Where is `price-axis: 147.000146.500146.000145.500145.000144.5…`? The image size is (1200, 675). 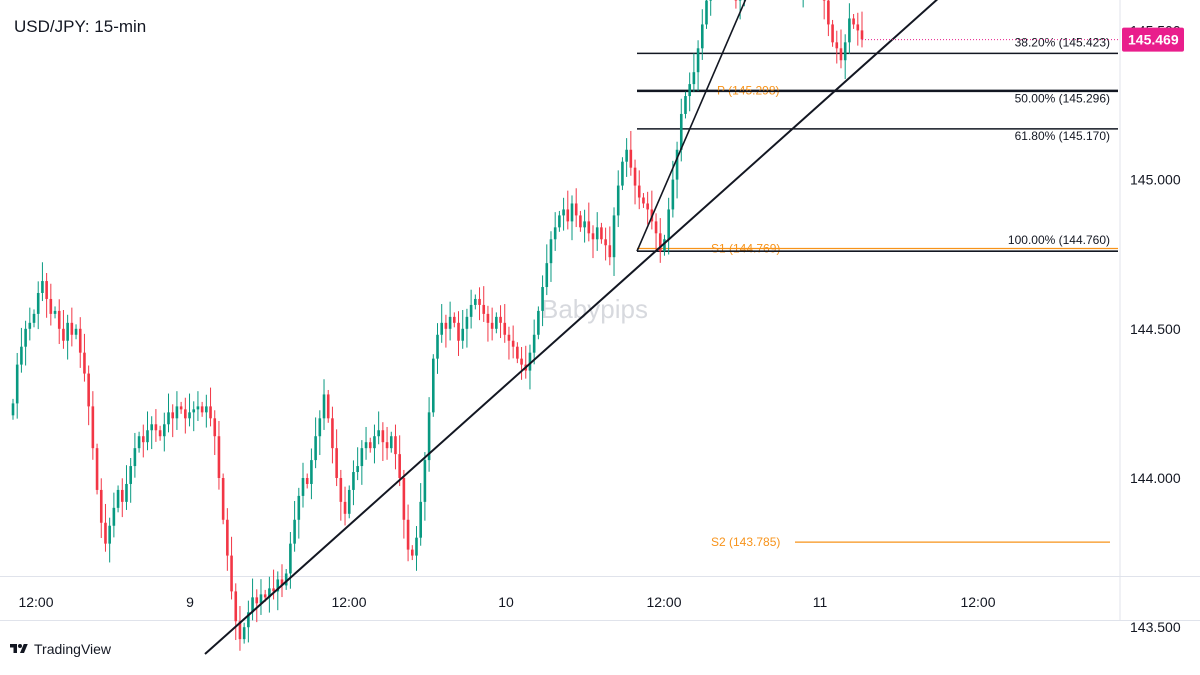 price-axis: 147.000146.500146.000145.500145.000144.5… is located at coordinates (1155, 317).